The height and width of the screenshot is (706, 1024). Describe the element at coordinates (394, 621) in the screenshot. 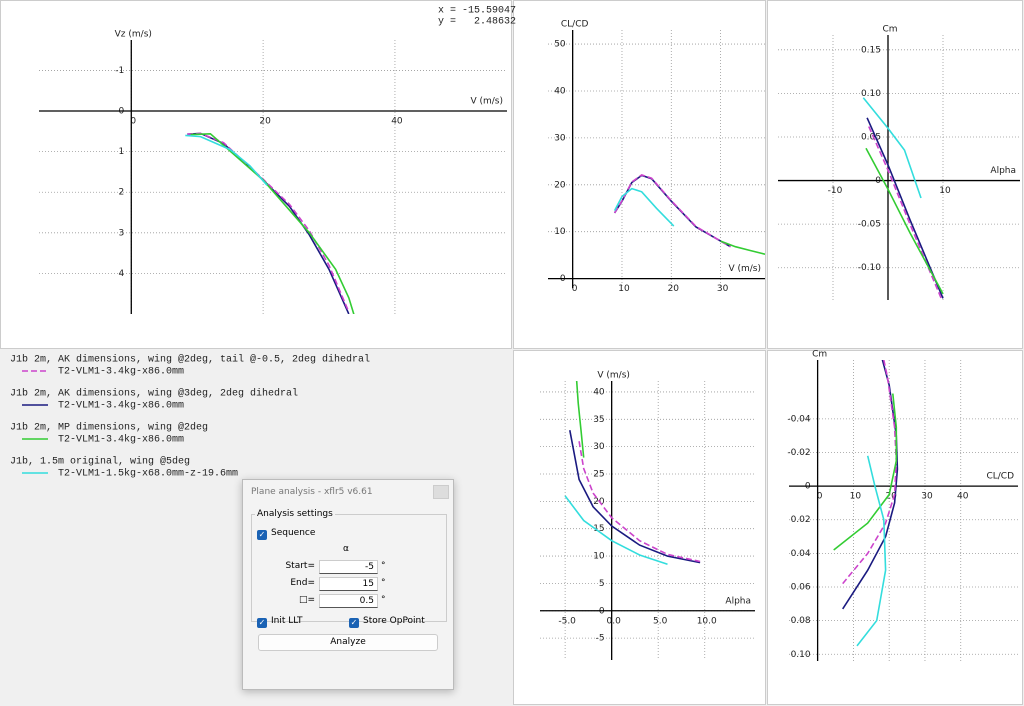

I see `label: Store OpPoint` at that location.